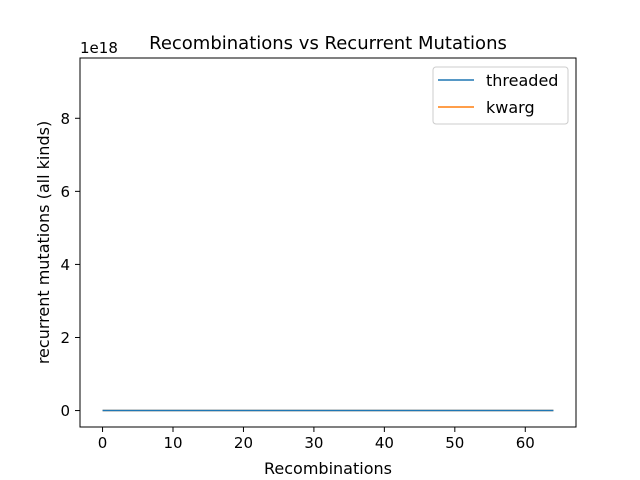 Image resolution: width=640 pixels, height=480 pixels. I want to click on x-tick-label: 0, so click(103, 443).